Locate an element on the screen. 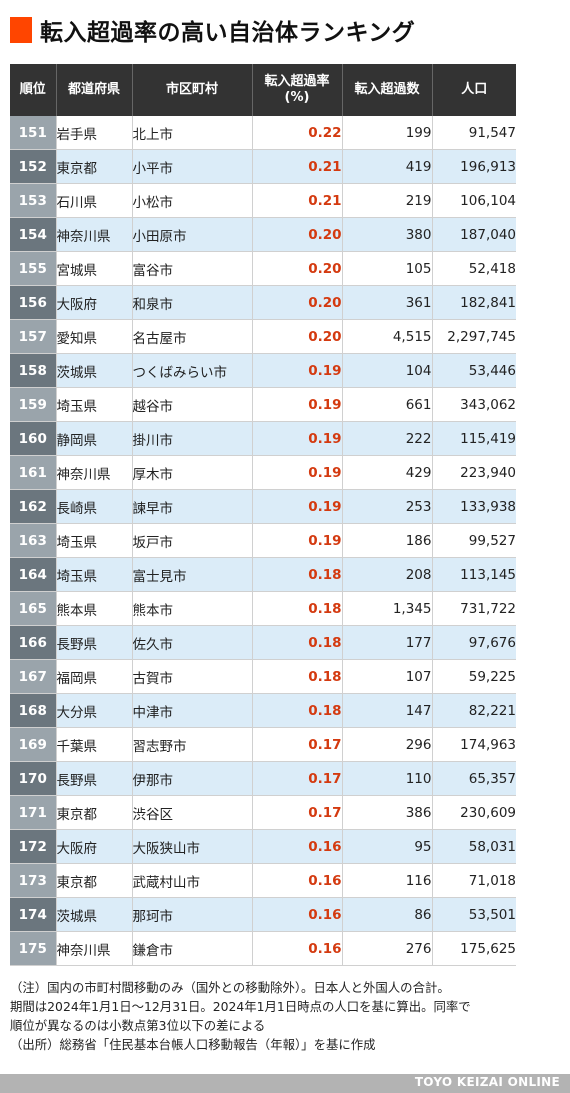 The height and width of the screenshot is (1093, 570). rank-cell: 165 is located at coordinates (33, 608).